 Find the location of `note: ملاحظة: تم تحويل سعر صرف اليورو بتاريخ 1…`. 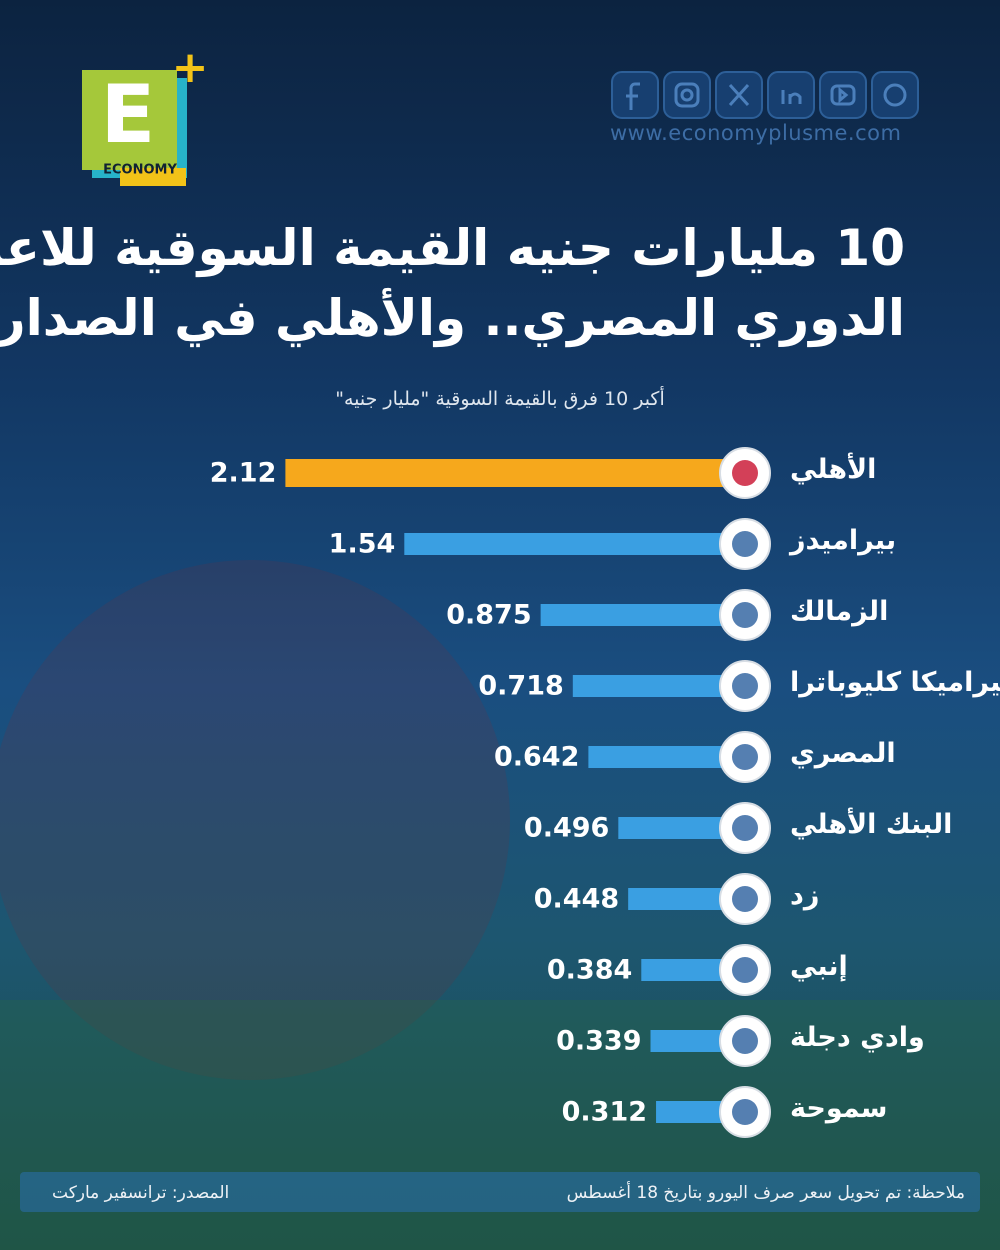

note: ملاحظة: تم تحويل سعر صرف اليورو بتاريخ 1… is located at coordinates (765, 1193).